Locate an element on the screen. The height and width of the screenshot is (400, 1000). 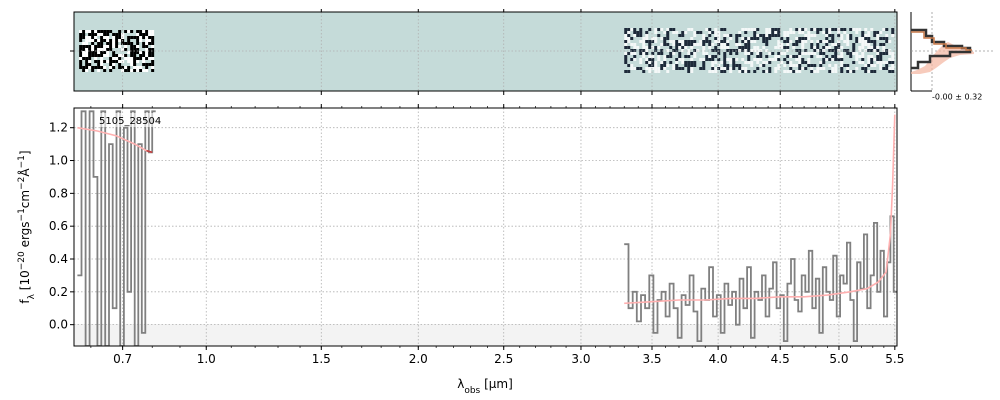
x-axis-label: λobs [μm] is located at coordinates (485, 386).